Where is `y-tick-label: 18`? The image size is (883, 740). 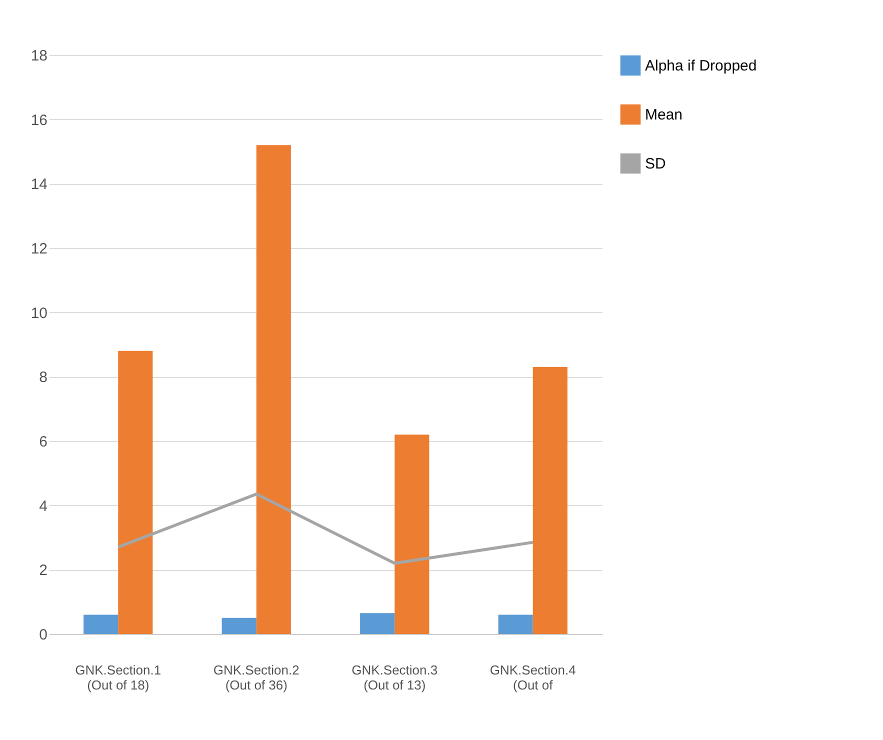
y-tick-label: 18 is located at coordinates (39, 56).